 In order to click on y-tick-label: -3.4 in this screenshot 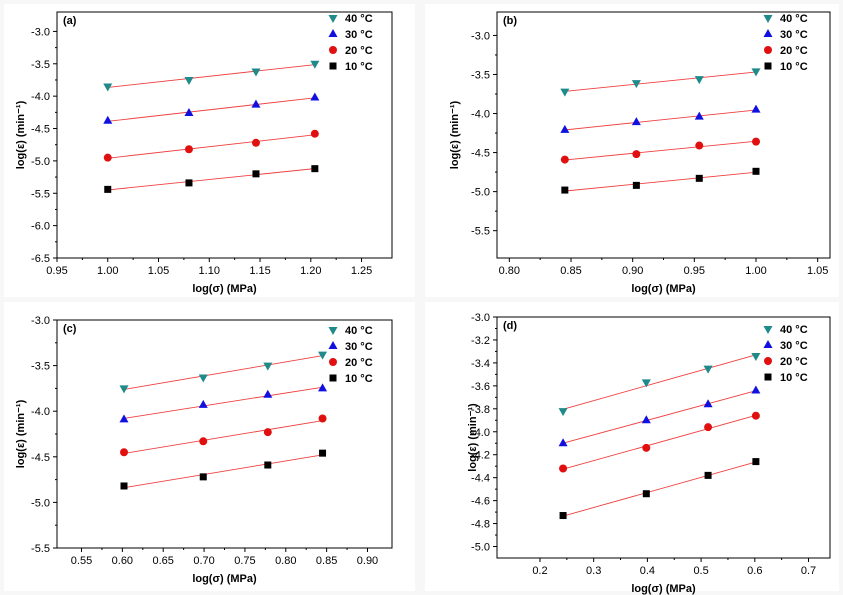, I will do `click(480, 364)`.